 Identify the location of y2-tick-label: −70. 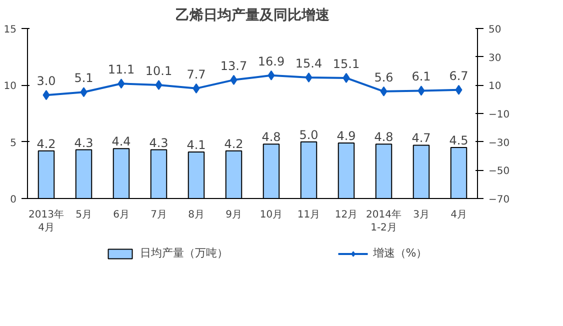
(499, 200).